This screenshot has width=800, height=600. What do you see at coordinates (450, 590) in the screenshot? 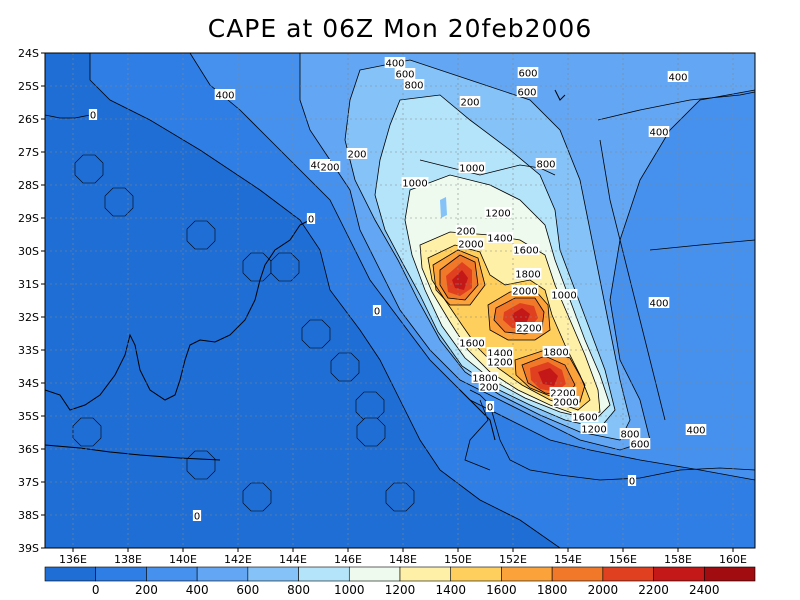
I see `colorbar-label: 1400` at bounding box center [450, 590].